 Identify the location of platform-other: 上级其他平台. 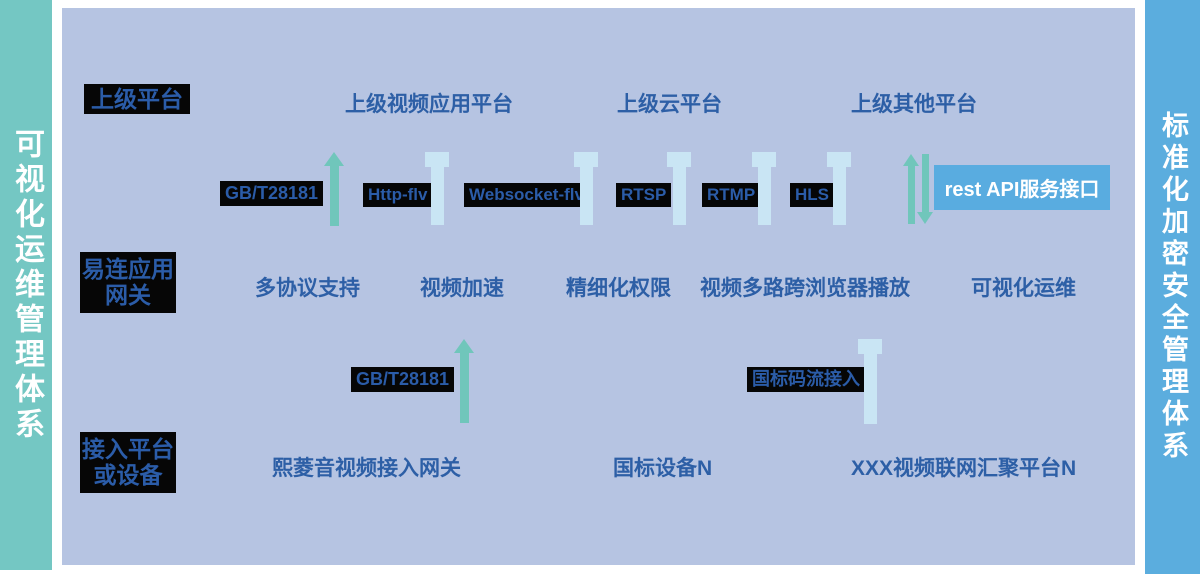
(914, 104).